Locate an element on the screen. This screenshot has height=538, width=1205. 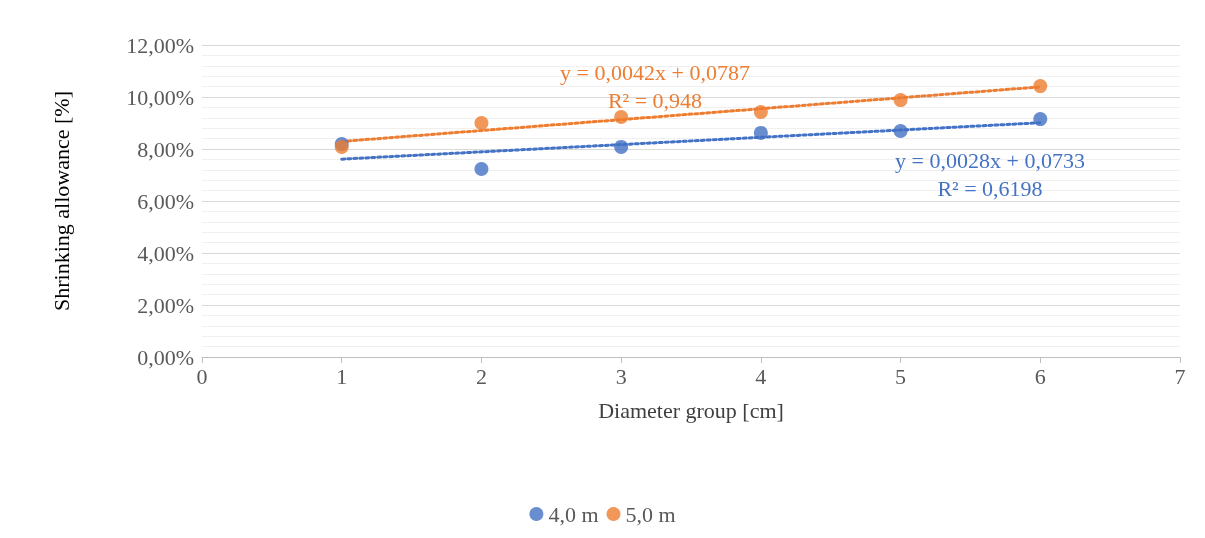
x-tick-label: 0 is located at coordinates (202, 376).